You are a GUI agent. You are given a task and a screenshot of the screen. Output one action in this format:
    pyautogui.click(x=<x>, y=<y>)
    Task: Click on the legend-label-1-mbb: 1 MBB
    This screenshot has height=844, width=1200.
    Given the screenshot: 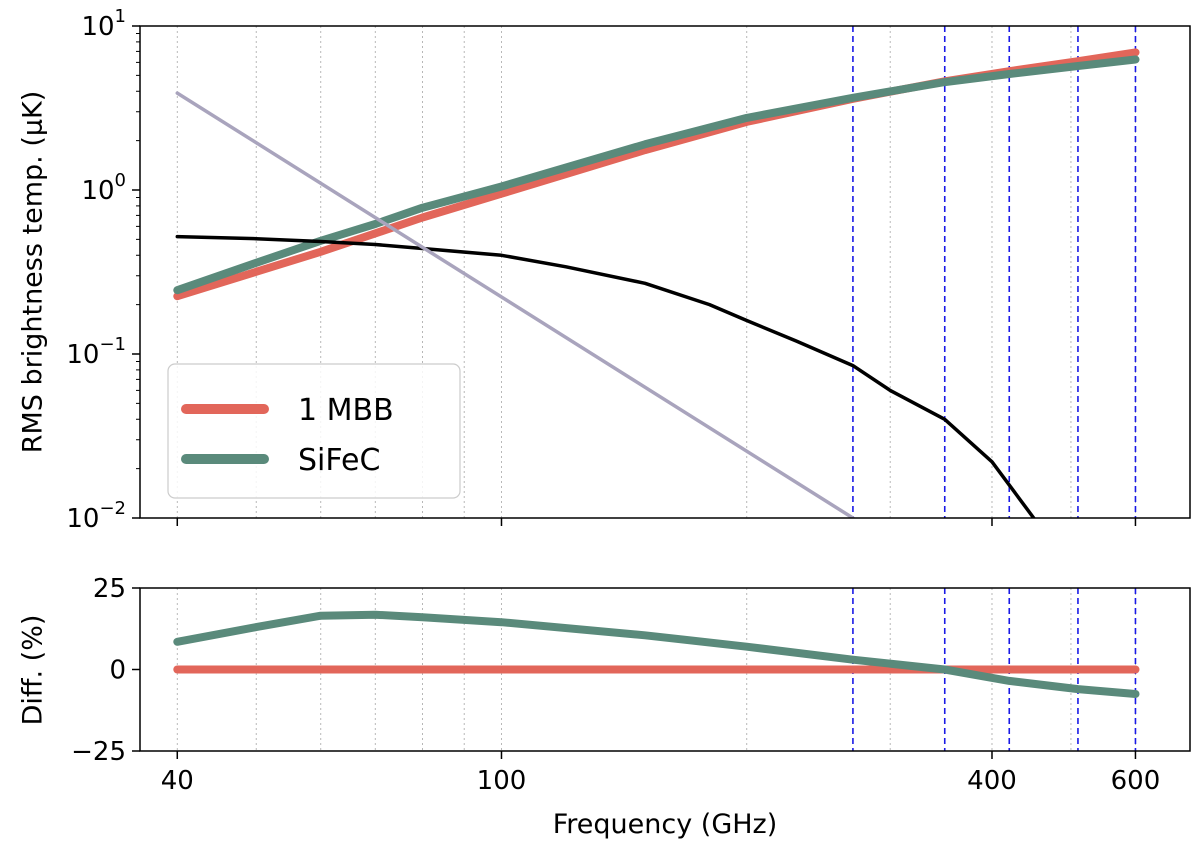 What is the action you would take?
    pyautogui.click(x=346, y=410)
    